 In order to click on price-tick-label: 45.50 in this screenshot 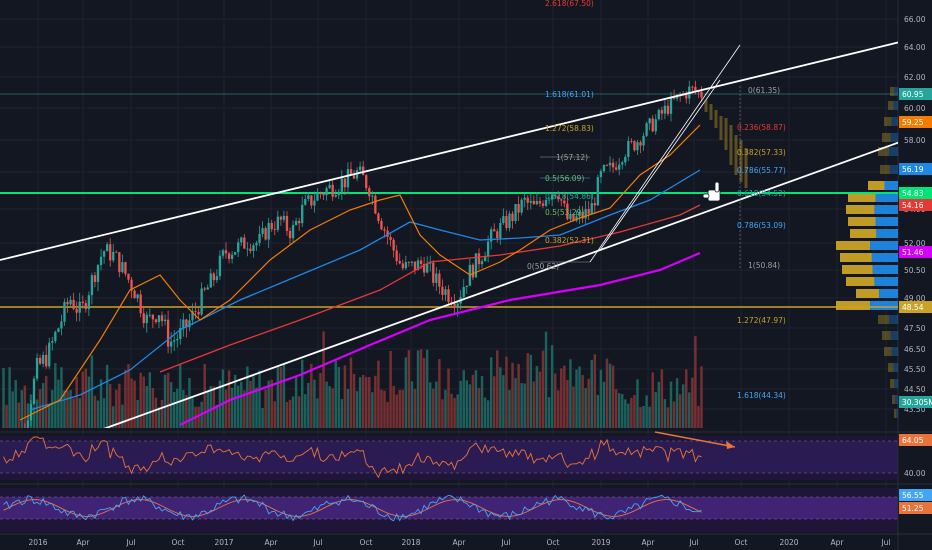, I will do `click(915, 369)`.